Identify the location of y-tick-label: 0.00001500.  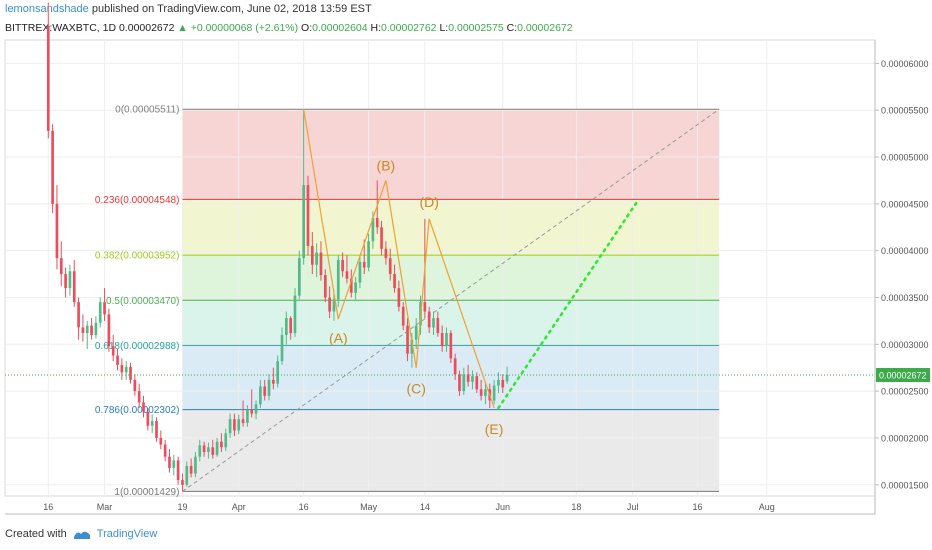
(905, 485).